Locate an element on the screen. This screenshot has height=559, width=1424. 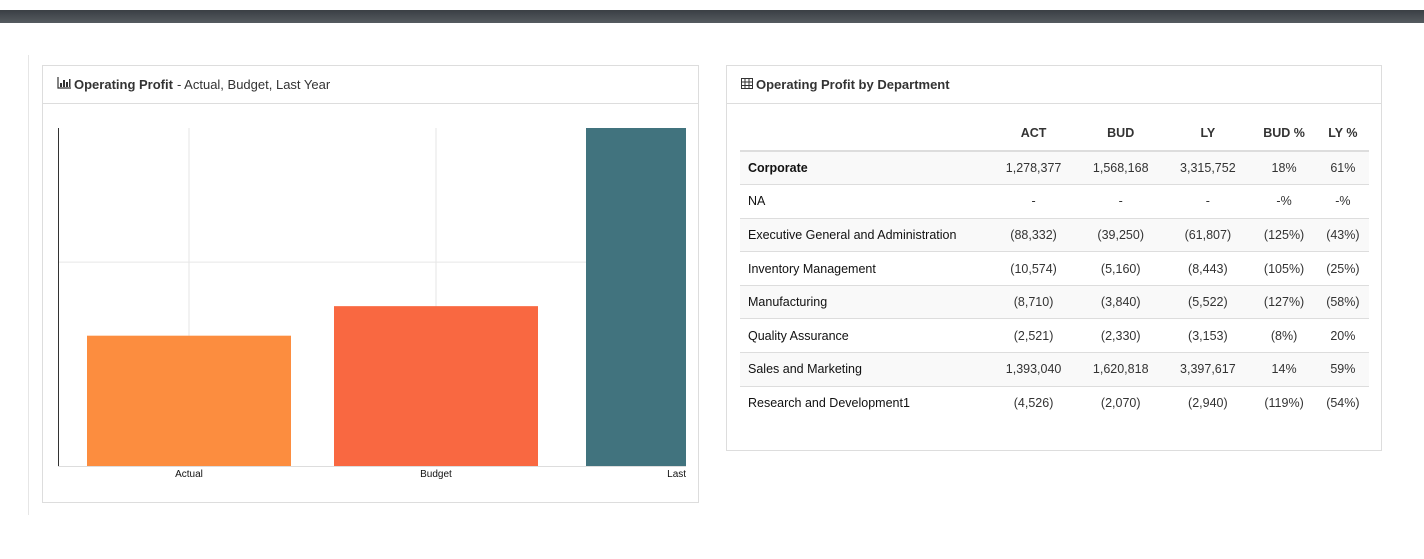
bar-chart-icon is located at coordinates (64, 84).